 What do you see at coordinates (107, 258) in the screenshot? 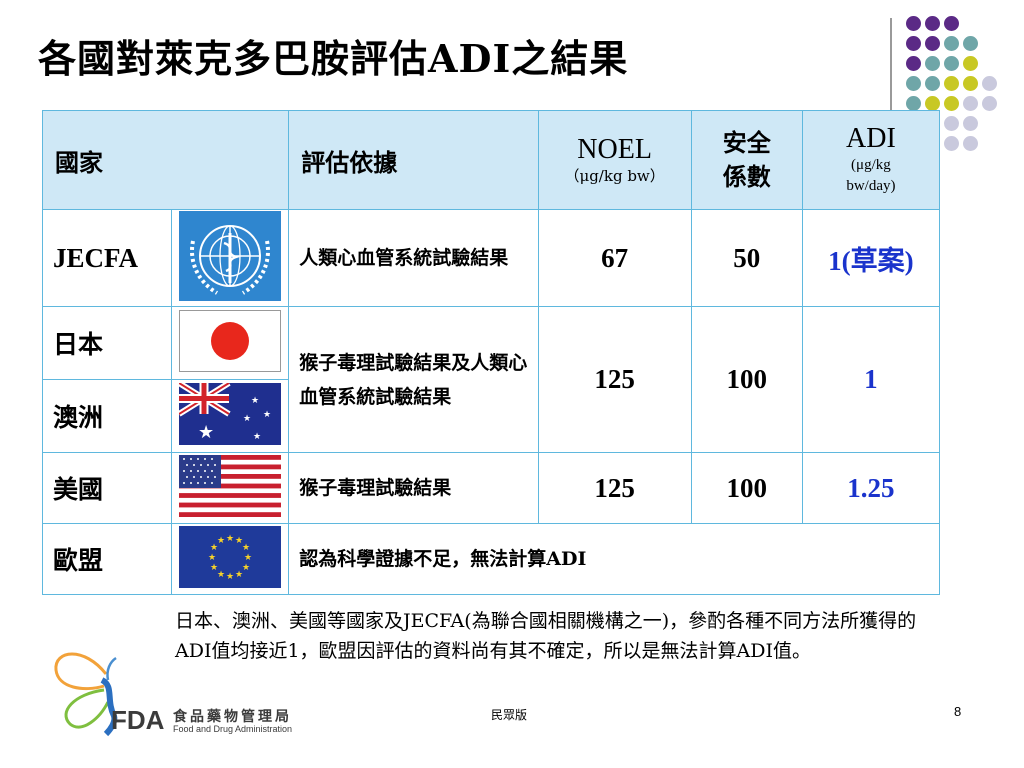
I see `country-jecfa: JECFA` at bounding box center [107, 258].